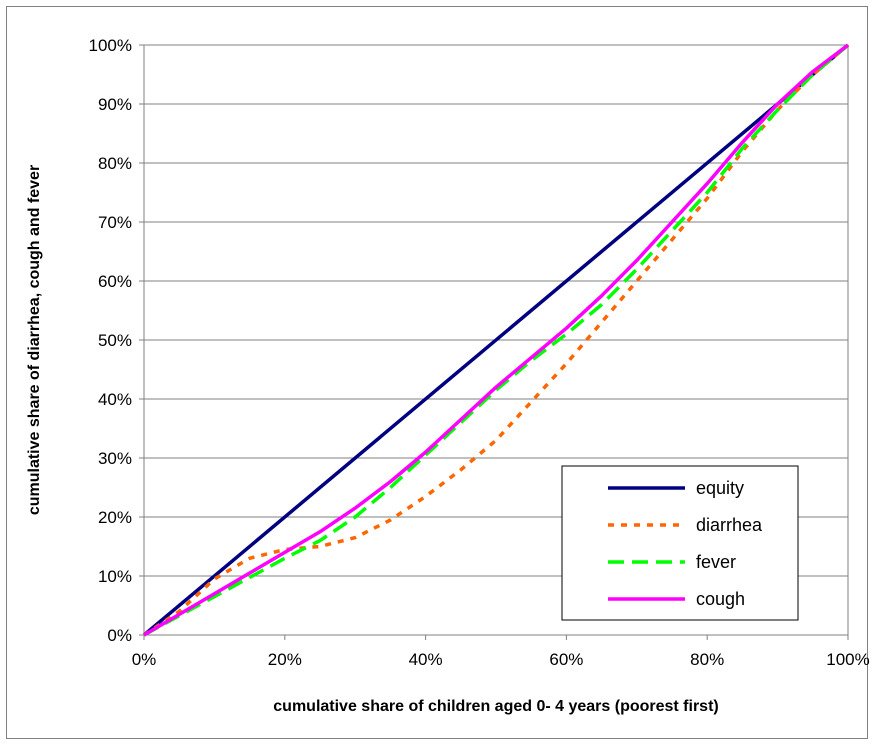  Describe the element at coordinates (716, 562) in the screenshot. I see `legend-label-fever: fever` at that location.